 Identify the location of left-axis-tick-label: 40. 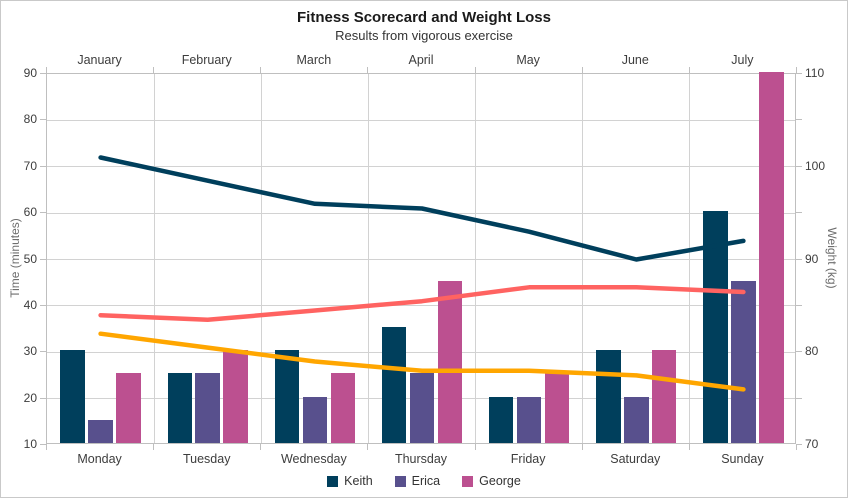
(30, 304).